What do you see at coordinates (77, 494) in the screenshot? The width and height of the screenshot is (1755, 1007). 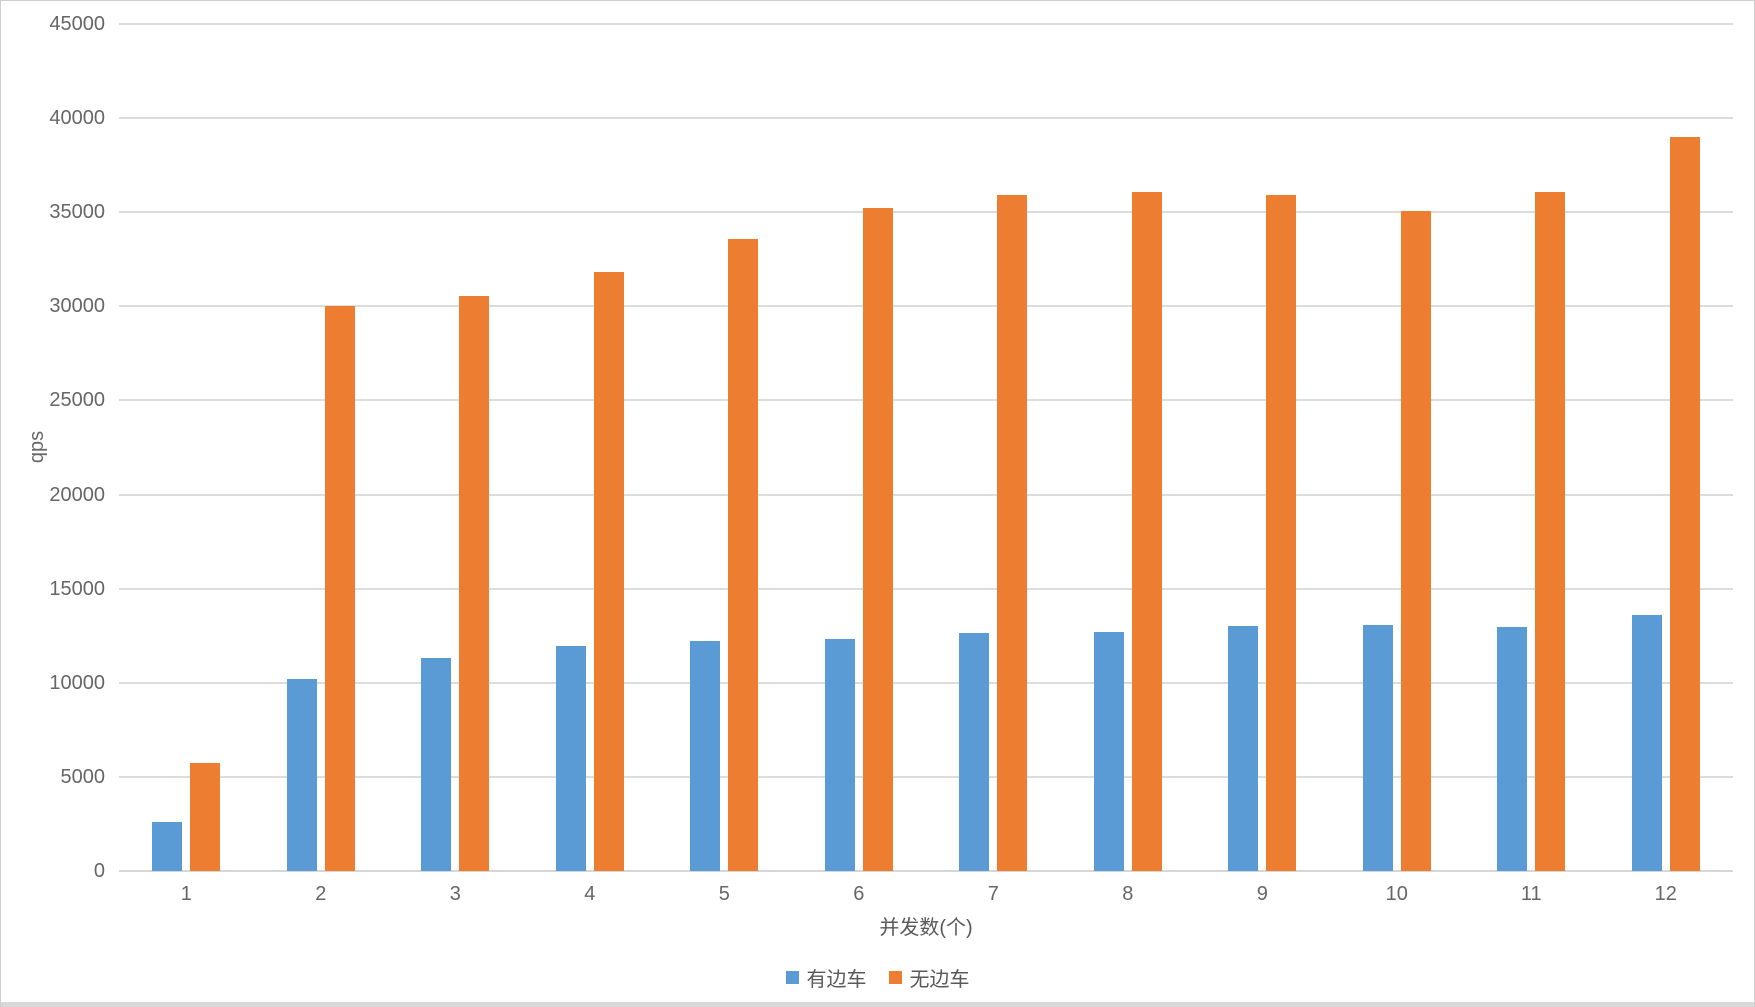 I see `ytick-label-20000: 20000` at bounding box center [77, 494].